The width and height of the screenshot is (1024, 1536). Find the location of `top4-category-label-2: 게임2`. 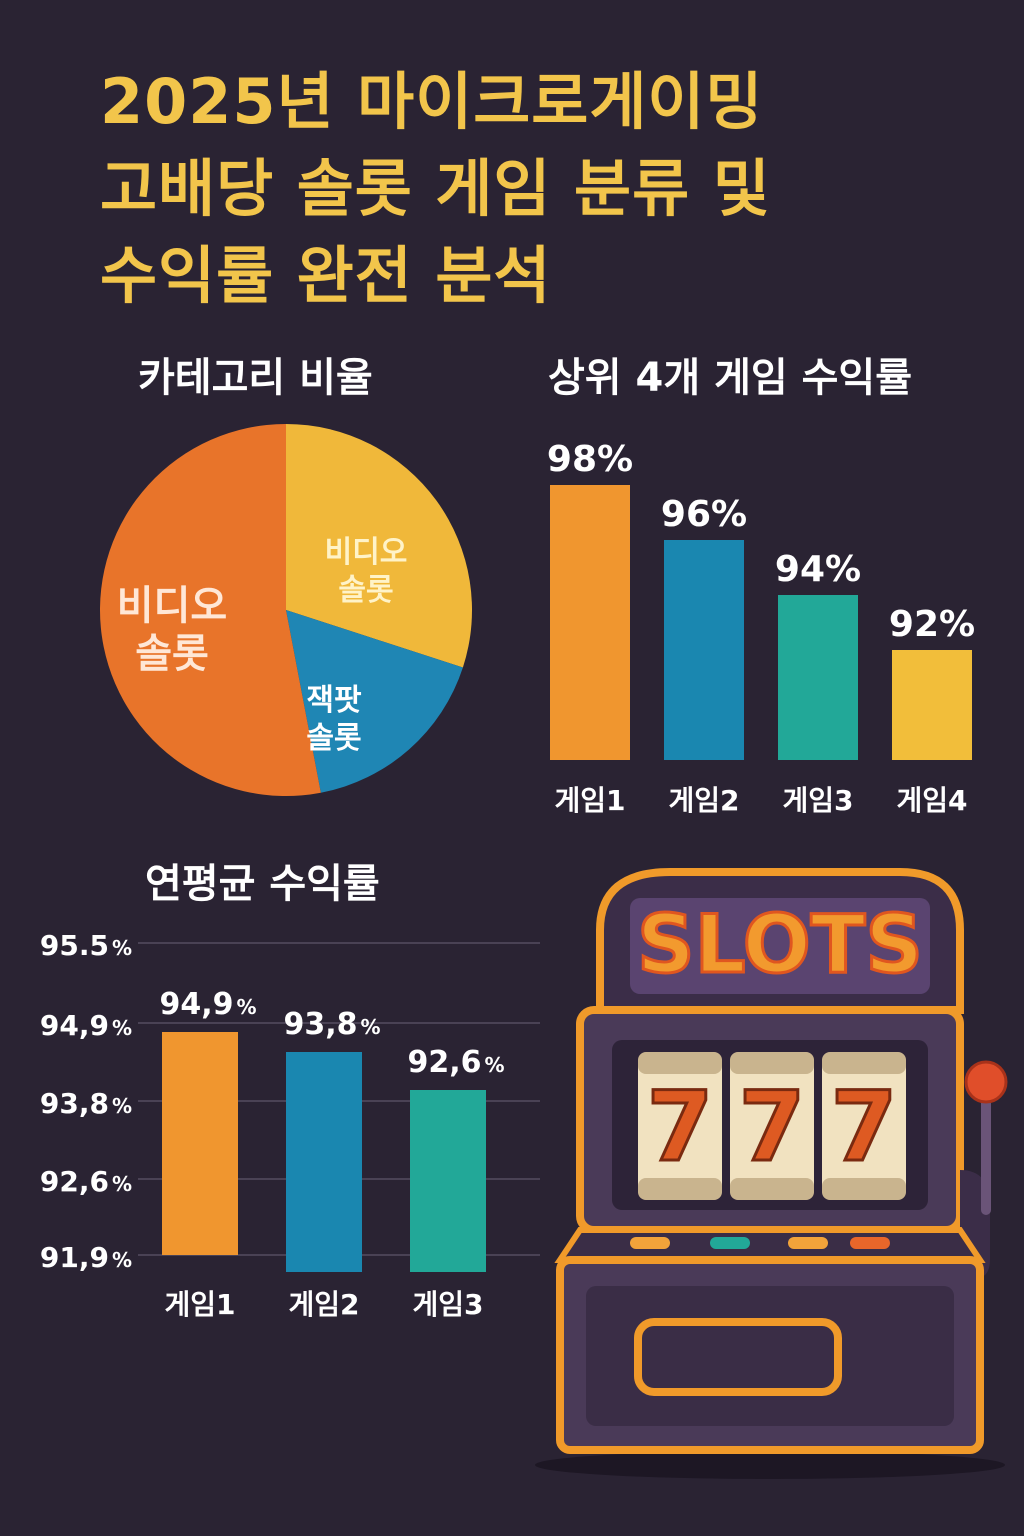

top4-category-label-2: 게임2 is located at coordinates (703, 800).